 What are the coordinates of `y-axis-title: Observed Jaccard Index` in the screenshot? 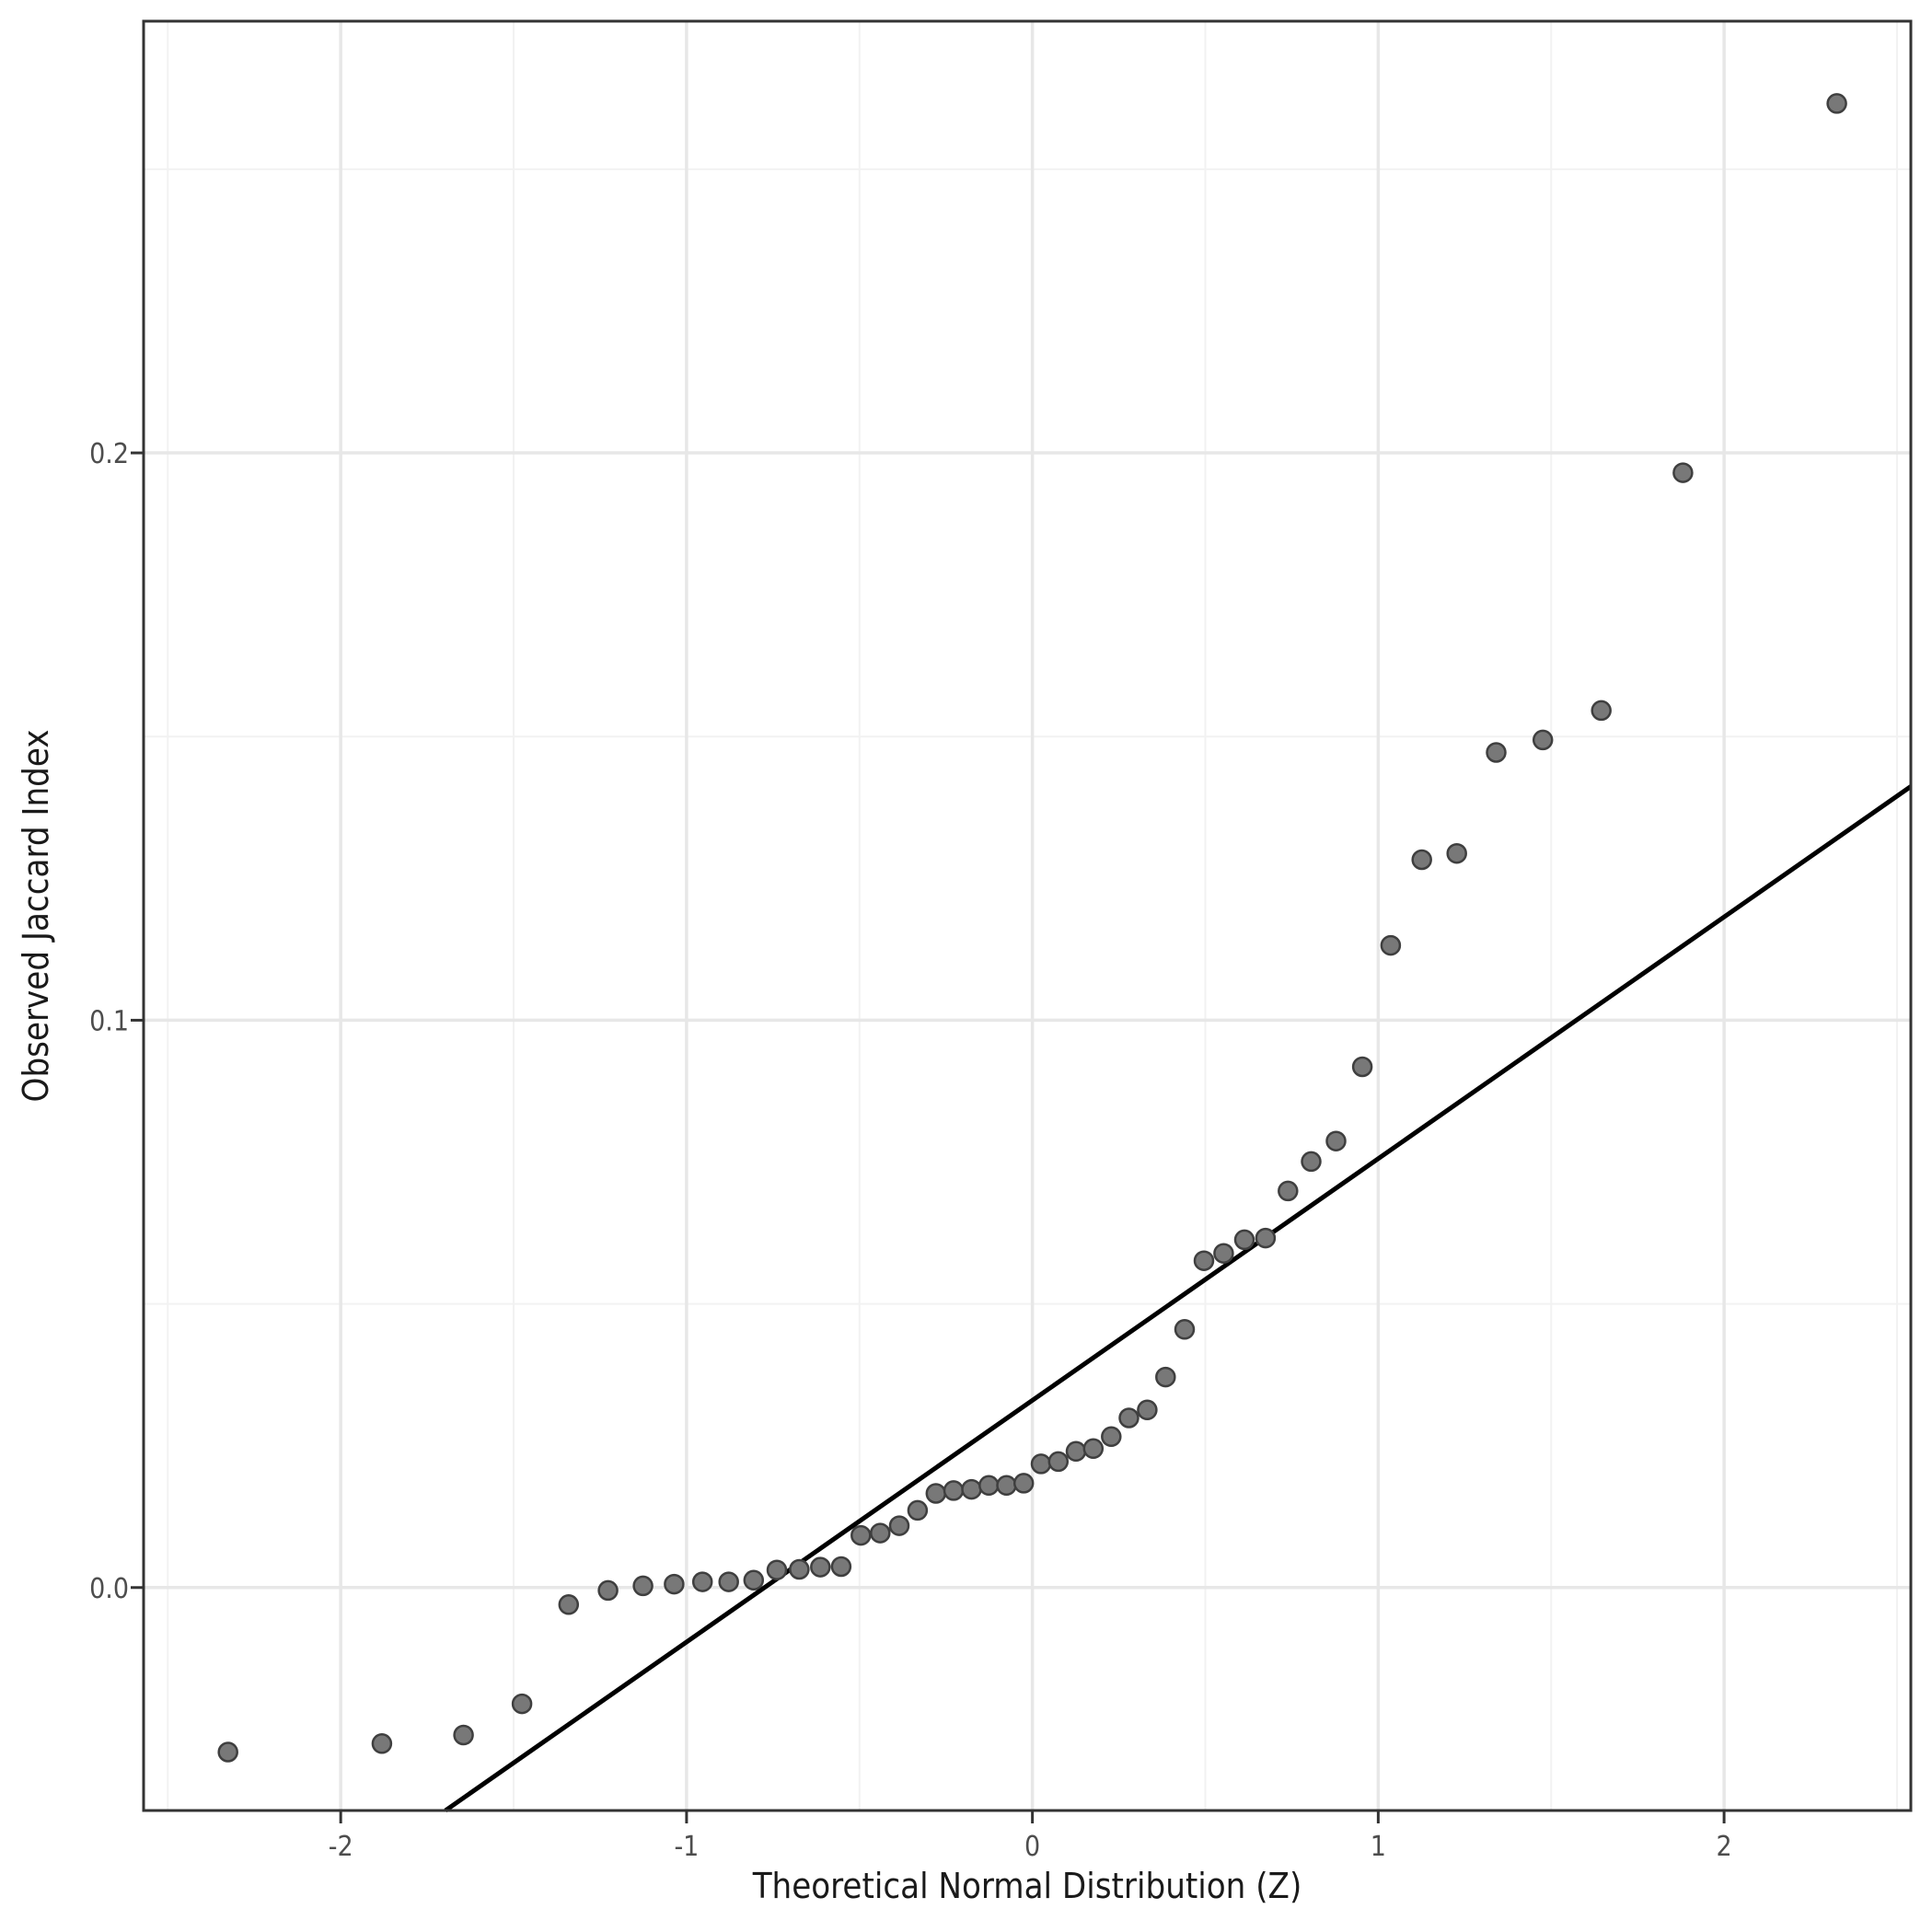 It's located at (36, 917).